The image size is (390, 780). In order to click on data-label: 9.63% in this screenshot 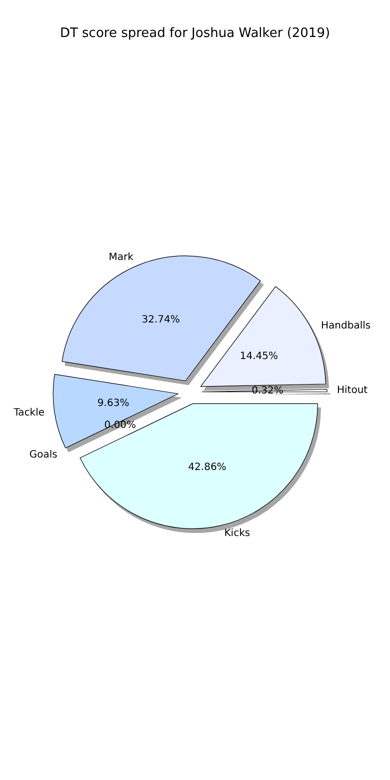, I will do `click(113, 403)`.